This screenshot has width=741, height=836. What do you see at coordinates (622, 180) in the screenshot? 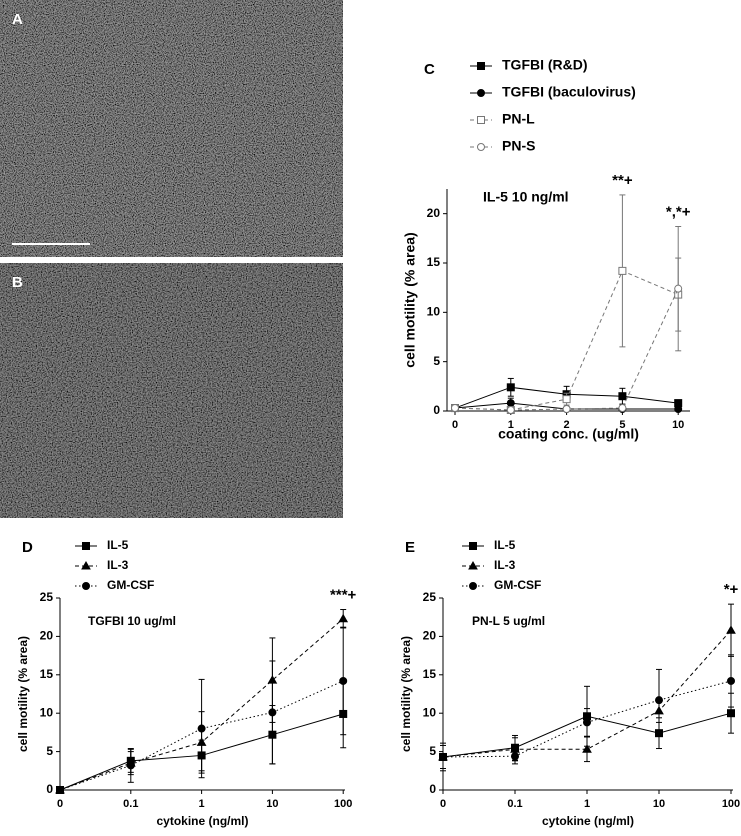
I see `annotation: **+` at bounding box center [622, 180].